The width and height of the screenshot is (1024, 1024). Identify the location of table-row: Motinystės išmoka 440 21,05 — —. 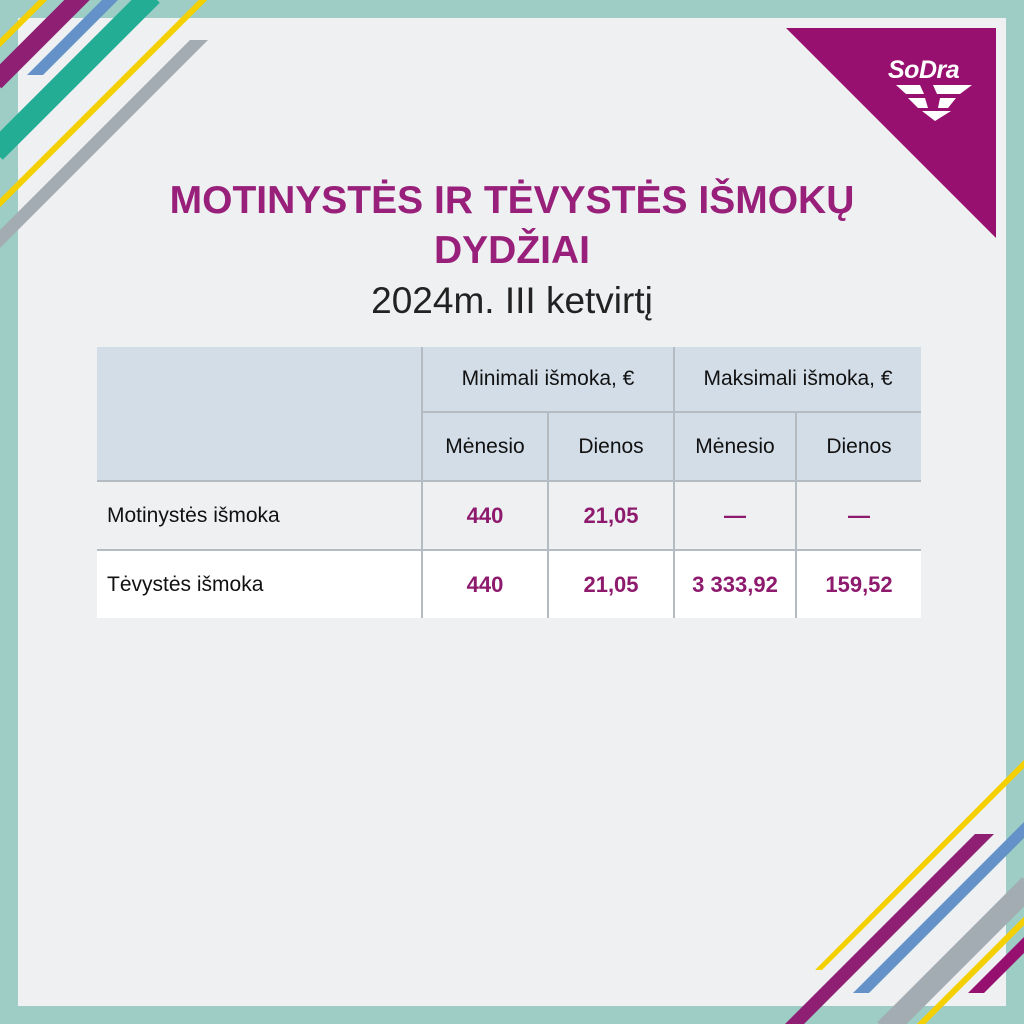
(509, 515).